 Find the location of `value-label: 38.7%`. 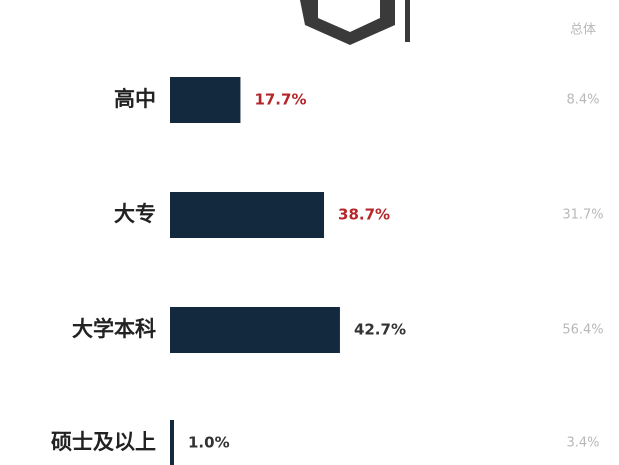

value-label: 38.7% is located at coordinates (364, 215).